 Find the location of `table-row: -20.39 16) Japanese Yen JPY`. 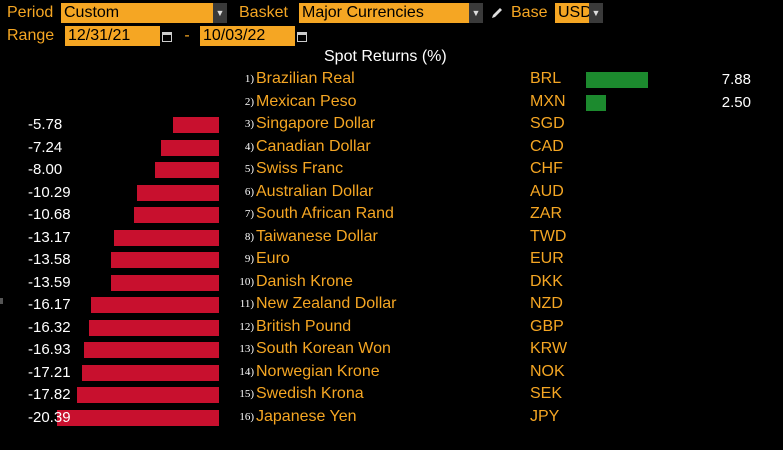

table-row: -20.39 16) Japanese Yen JPY is located at coordinates (391, 418).